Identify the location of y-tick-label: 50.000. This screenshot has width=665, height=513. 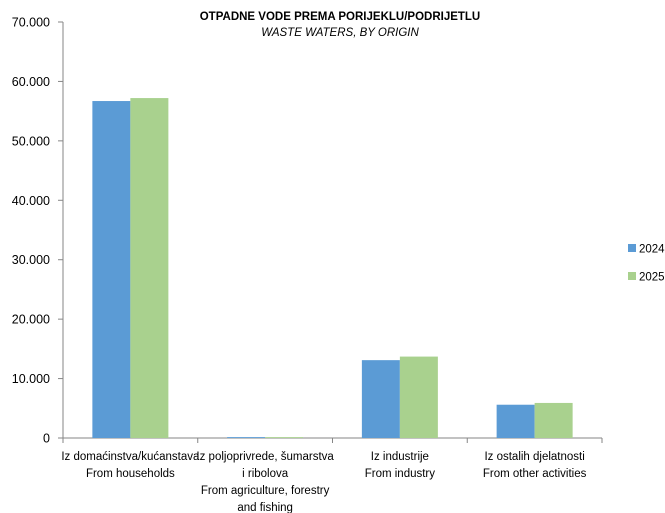
(31, 141).